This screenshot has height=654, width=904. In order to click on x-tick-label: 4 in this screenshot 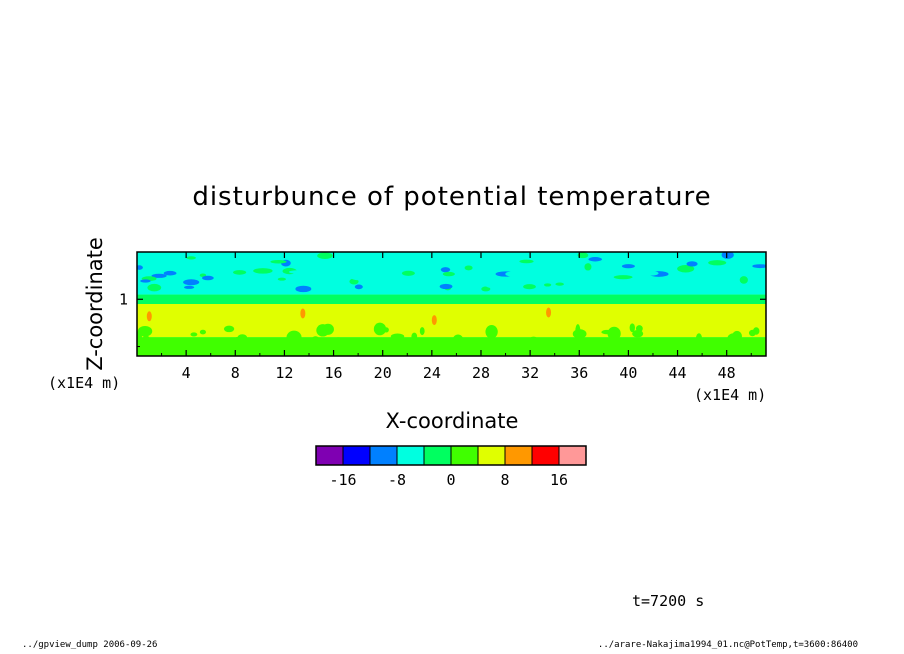, I will do `click(186, 373)`.